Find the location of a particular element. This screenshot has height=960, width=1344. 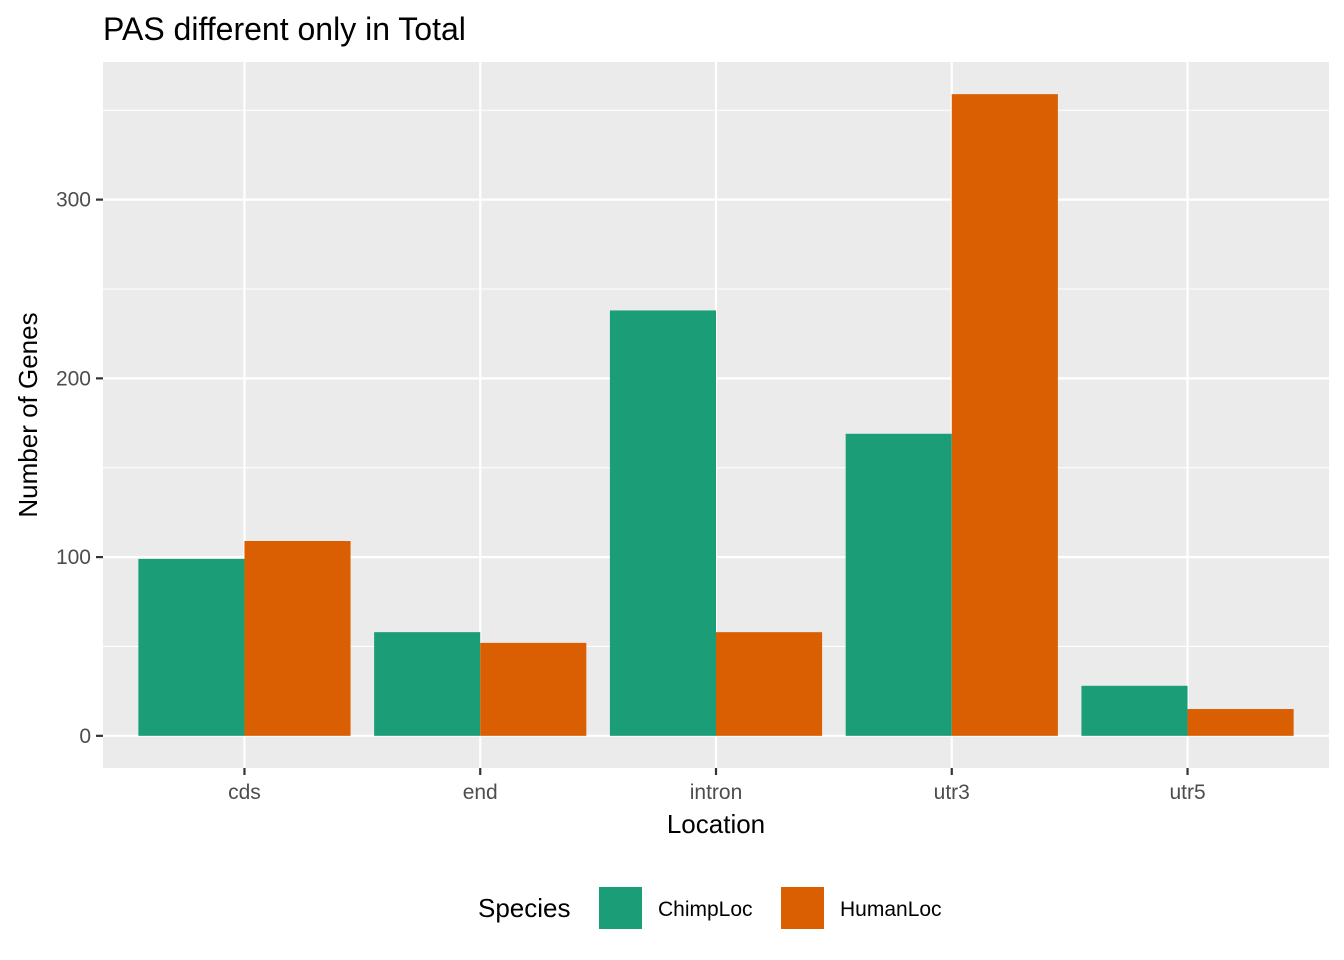

x-axis-title: Location is located at coordinates (716, 824).